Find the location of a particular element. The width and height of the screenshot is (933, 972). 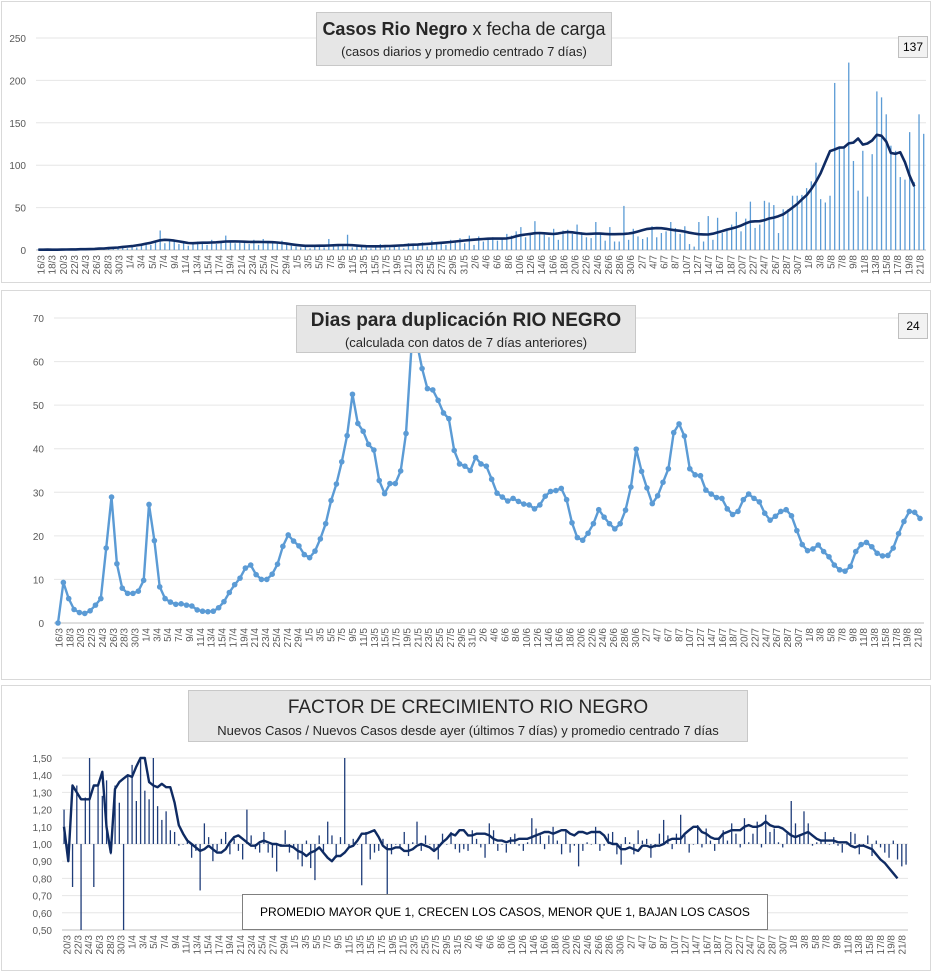

doubling-x-tick-label: 30/7 is located at coordinates (799, 638).